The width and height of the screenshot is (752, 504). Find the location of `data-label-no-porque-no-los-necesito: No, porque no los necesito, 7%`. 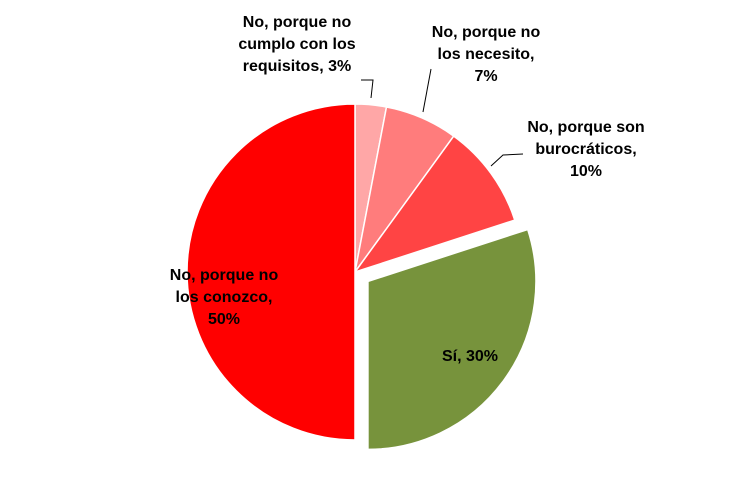

data-label-no-porque-no-los-necesito: No, porque no los necesito, 7% is located at coordinates (486, 54).